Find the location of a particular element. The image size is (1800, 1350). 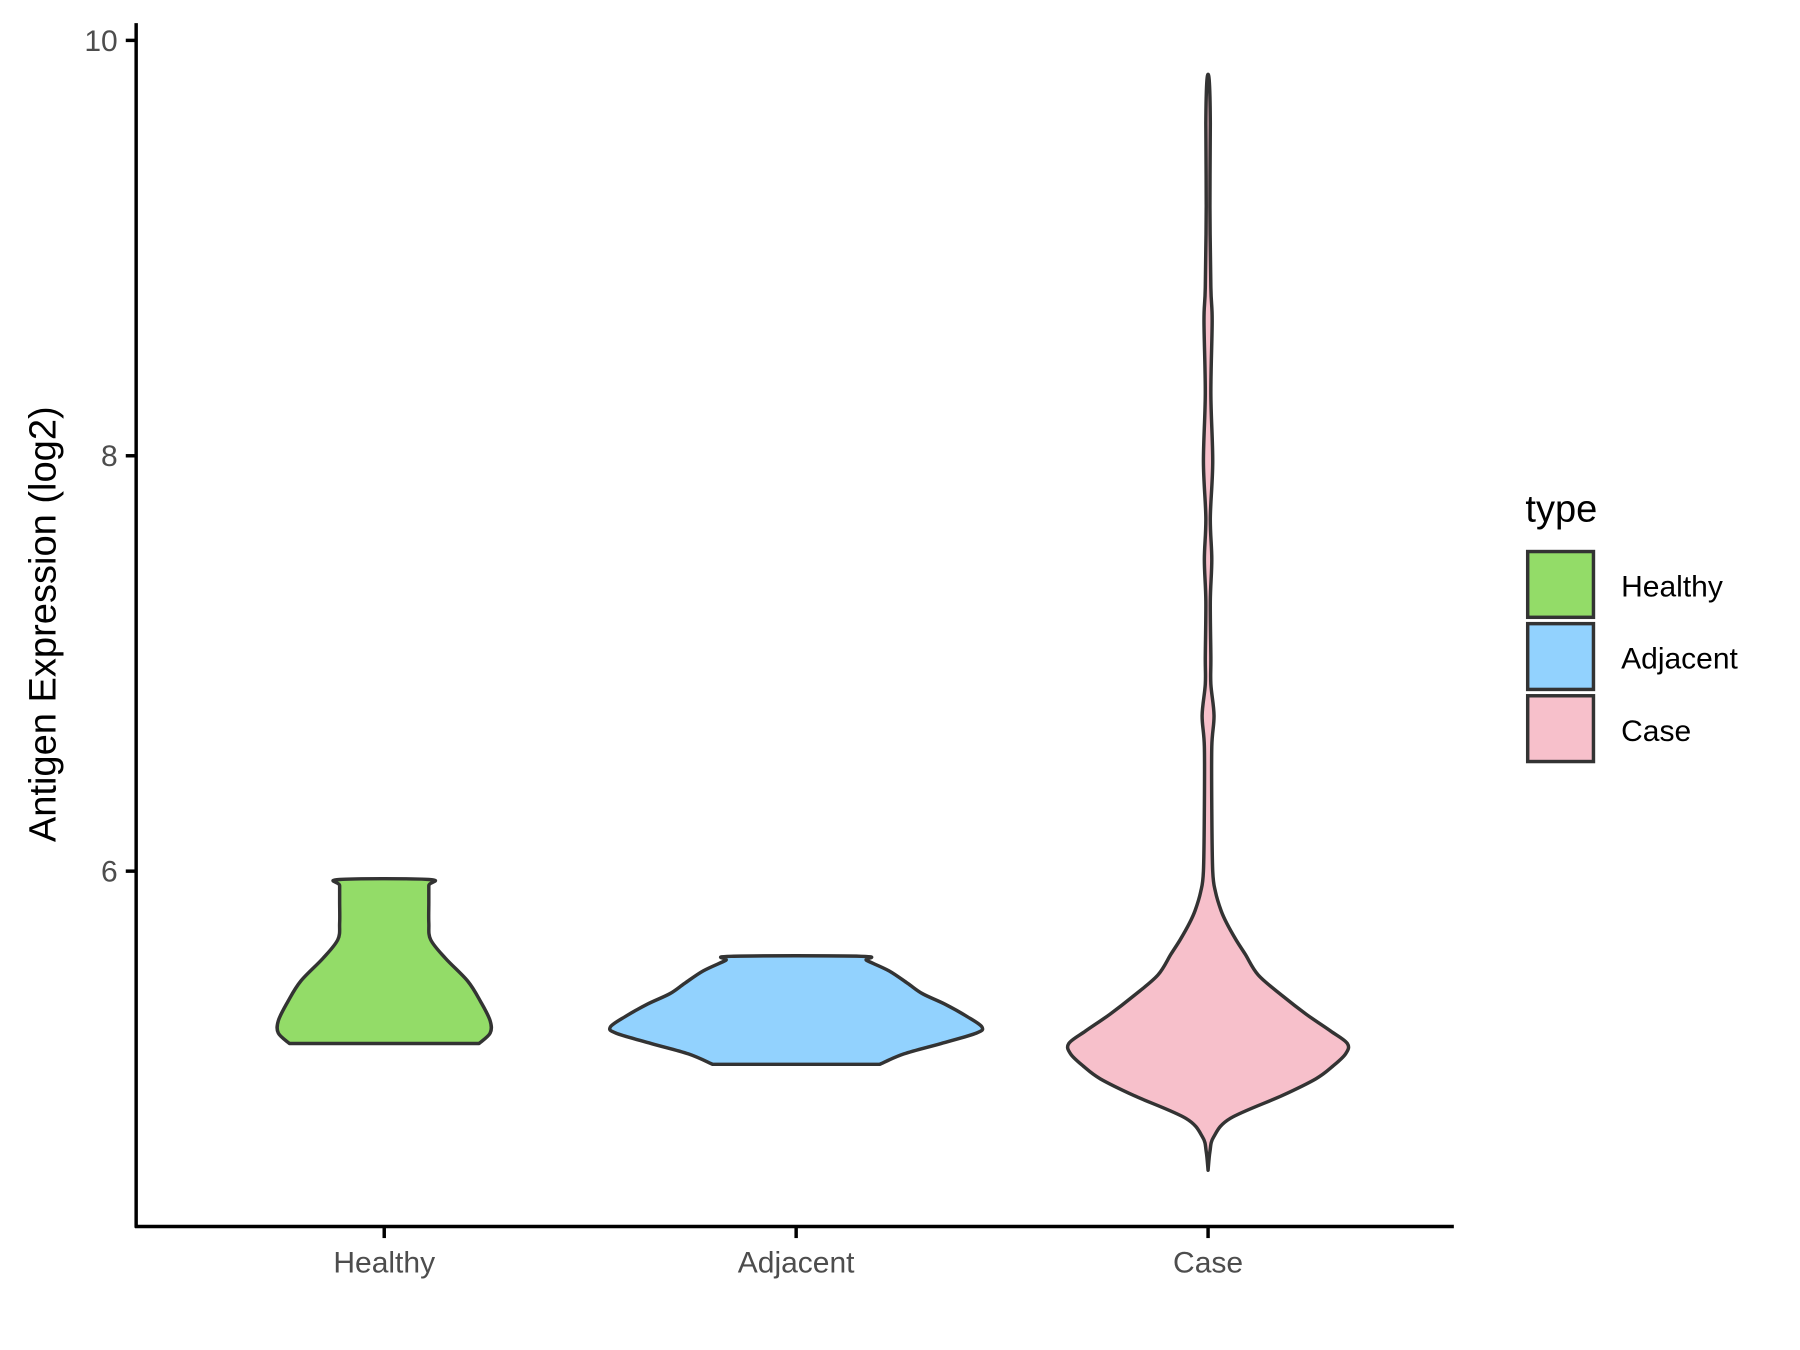

legend: type Healthy Adjacent Case is located at coordinates (1632, 626).